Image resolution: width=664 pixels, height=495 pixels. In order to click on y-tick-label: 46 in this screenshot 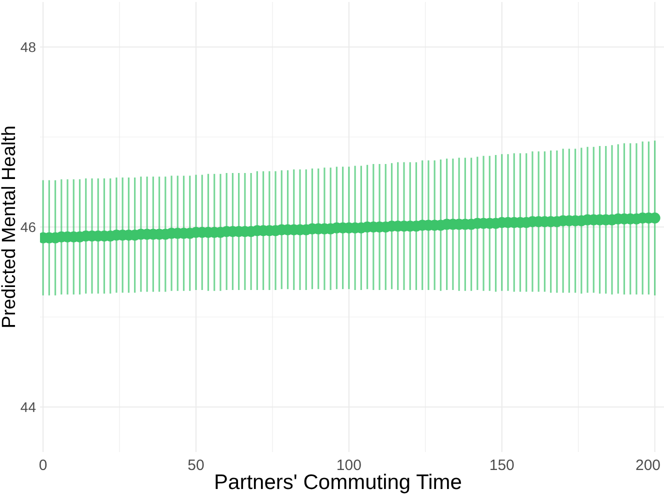, I will do `click(28, 226)`.